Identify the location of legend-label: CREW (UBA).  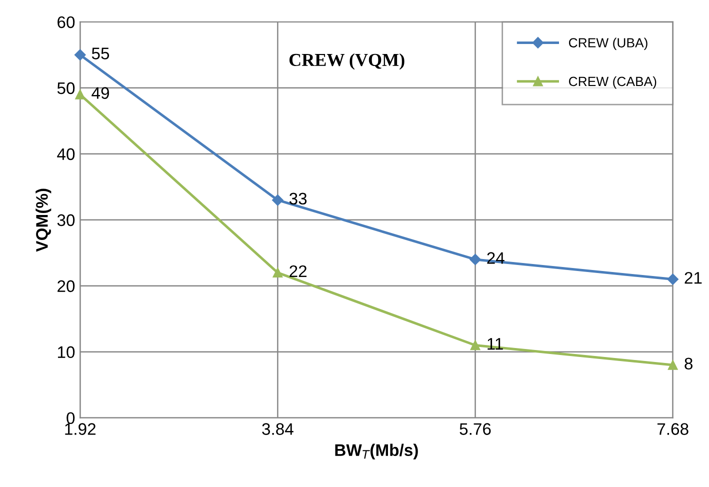
(608, 44).